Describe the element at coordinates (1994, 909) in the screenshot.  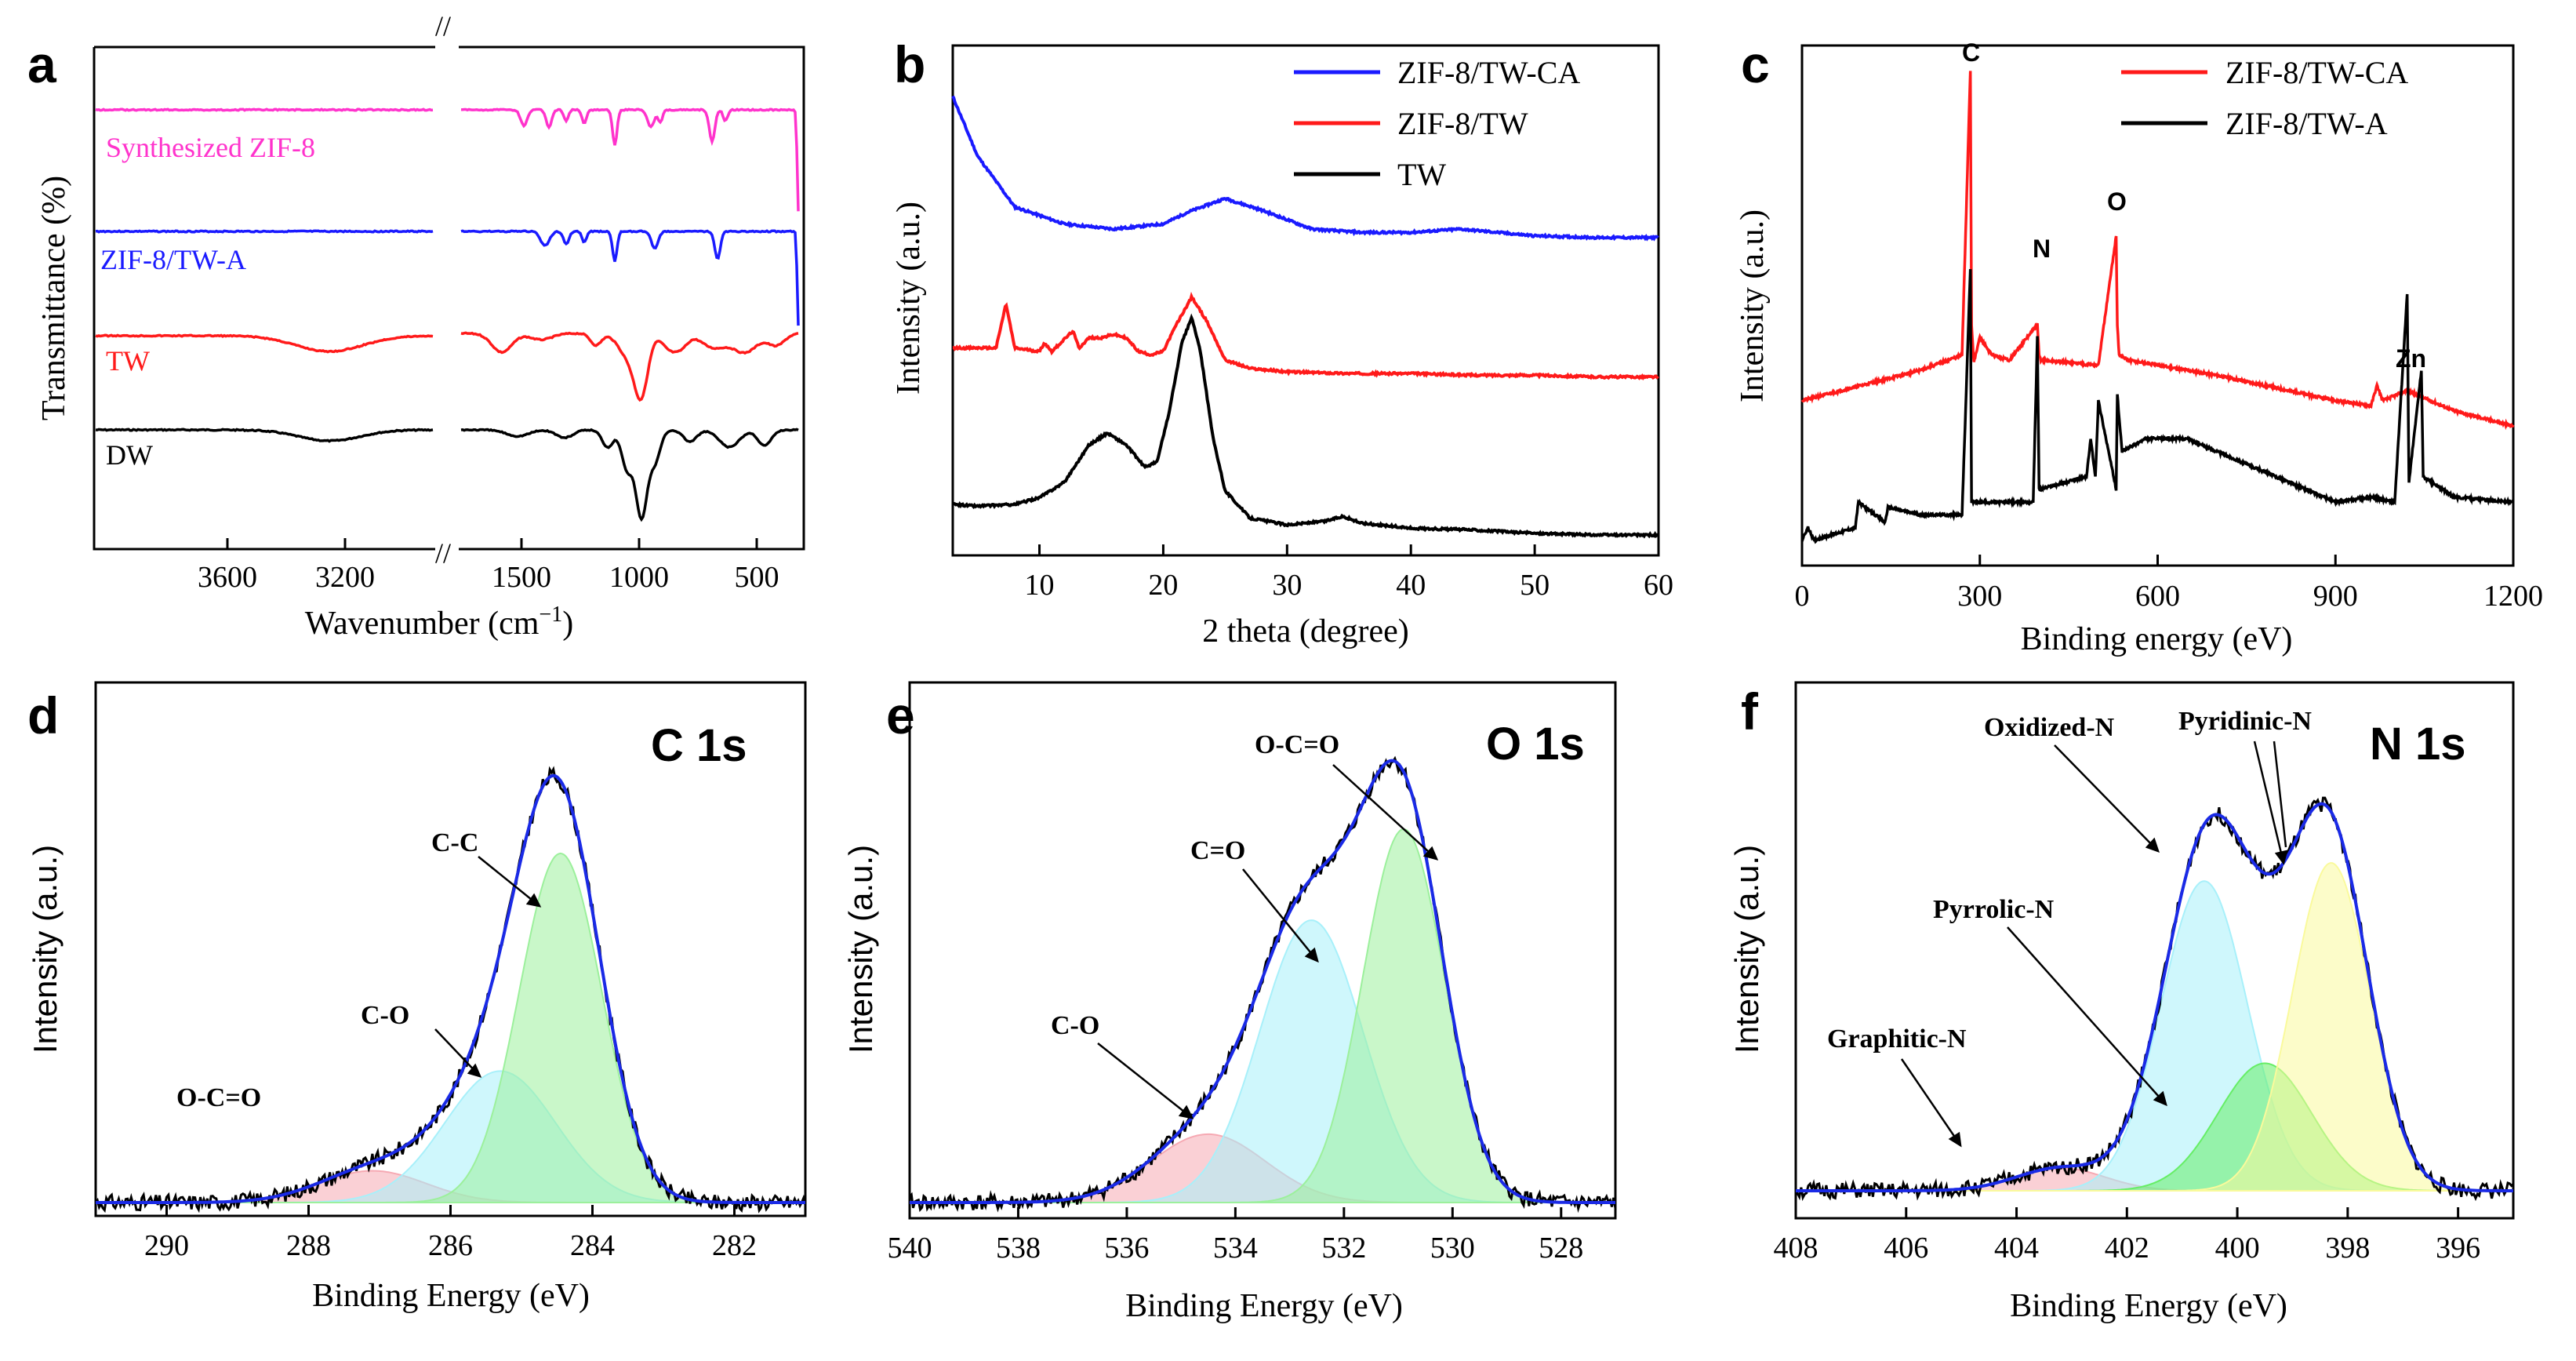
I see `annotation-label: Pyrrolic-N` at that location.